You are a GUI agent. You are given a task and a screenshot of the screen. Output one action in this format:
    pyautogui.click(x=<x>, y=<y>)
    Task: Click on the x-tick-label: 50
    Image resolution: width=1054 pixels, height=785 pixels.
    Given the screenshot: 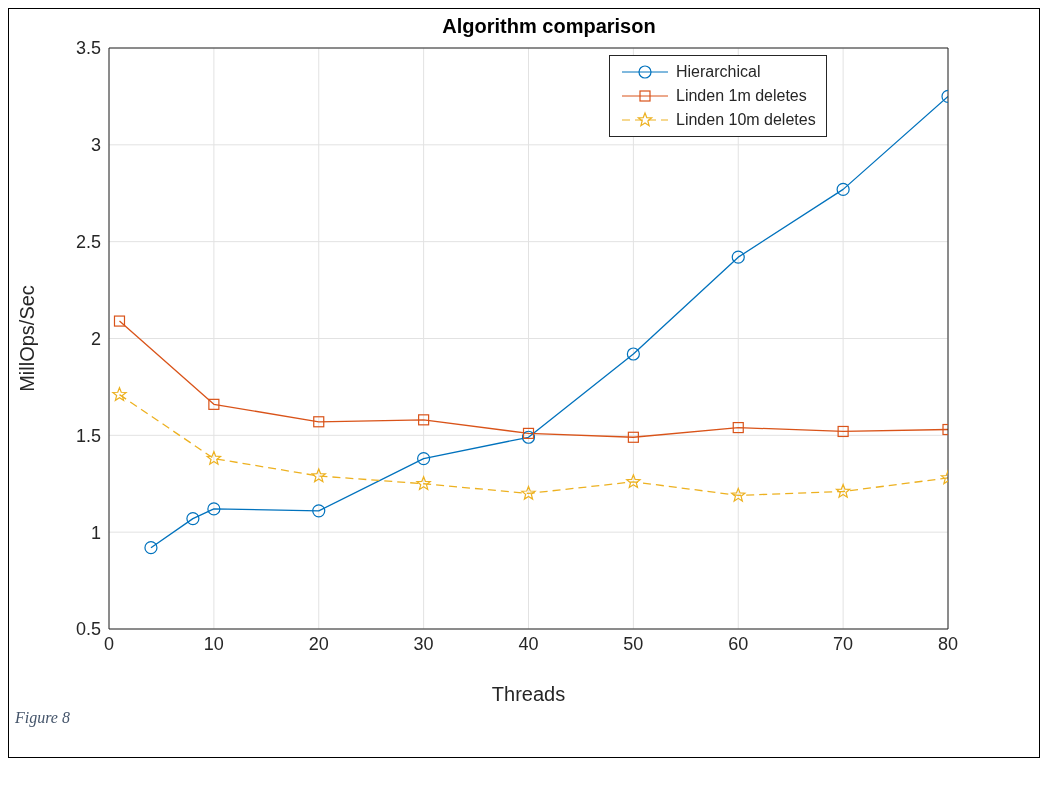 What is the action you would take?
    pyautogui.click(x=633, y=643)
    